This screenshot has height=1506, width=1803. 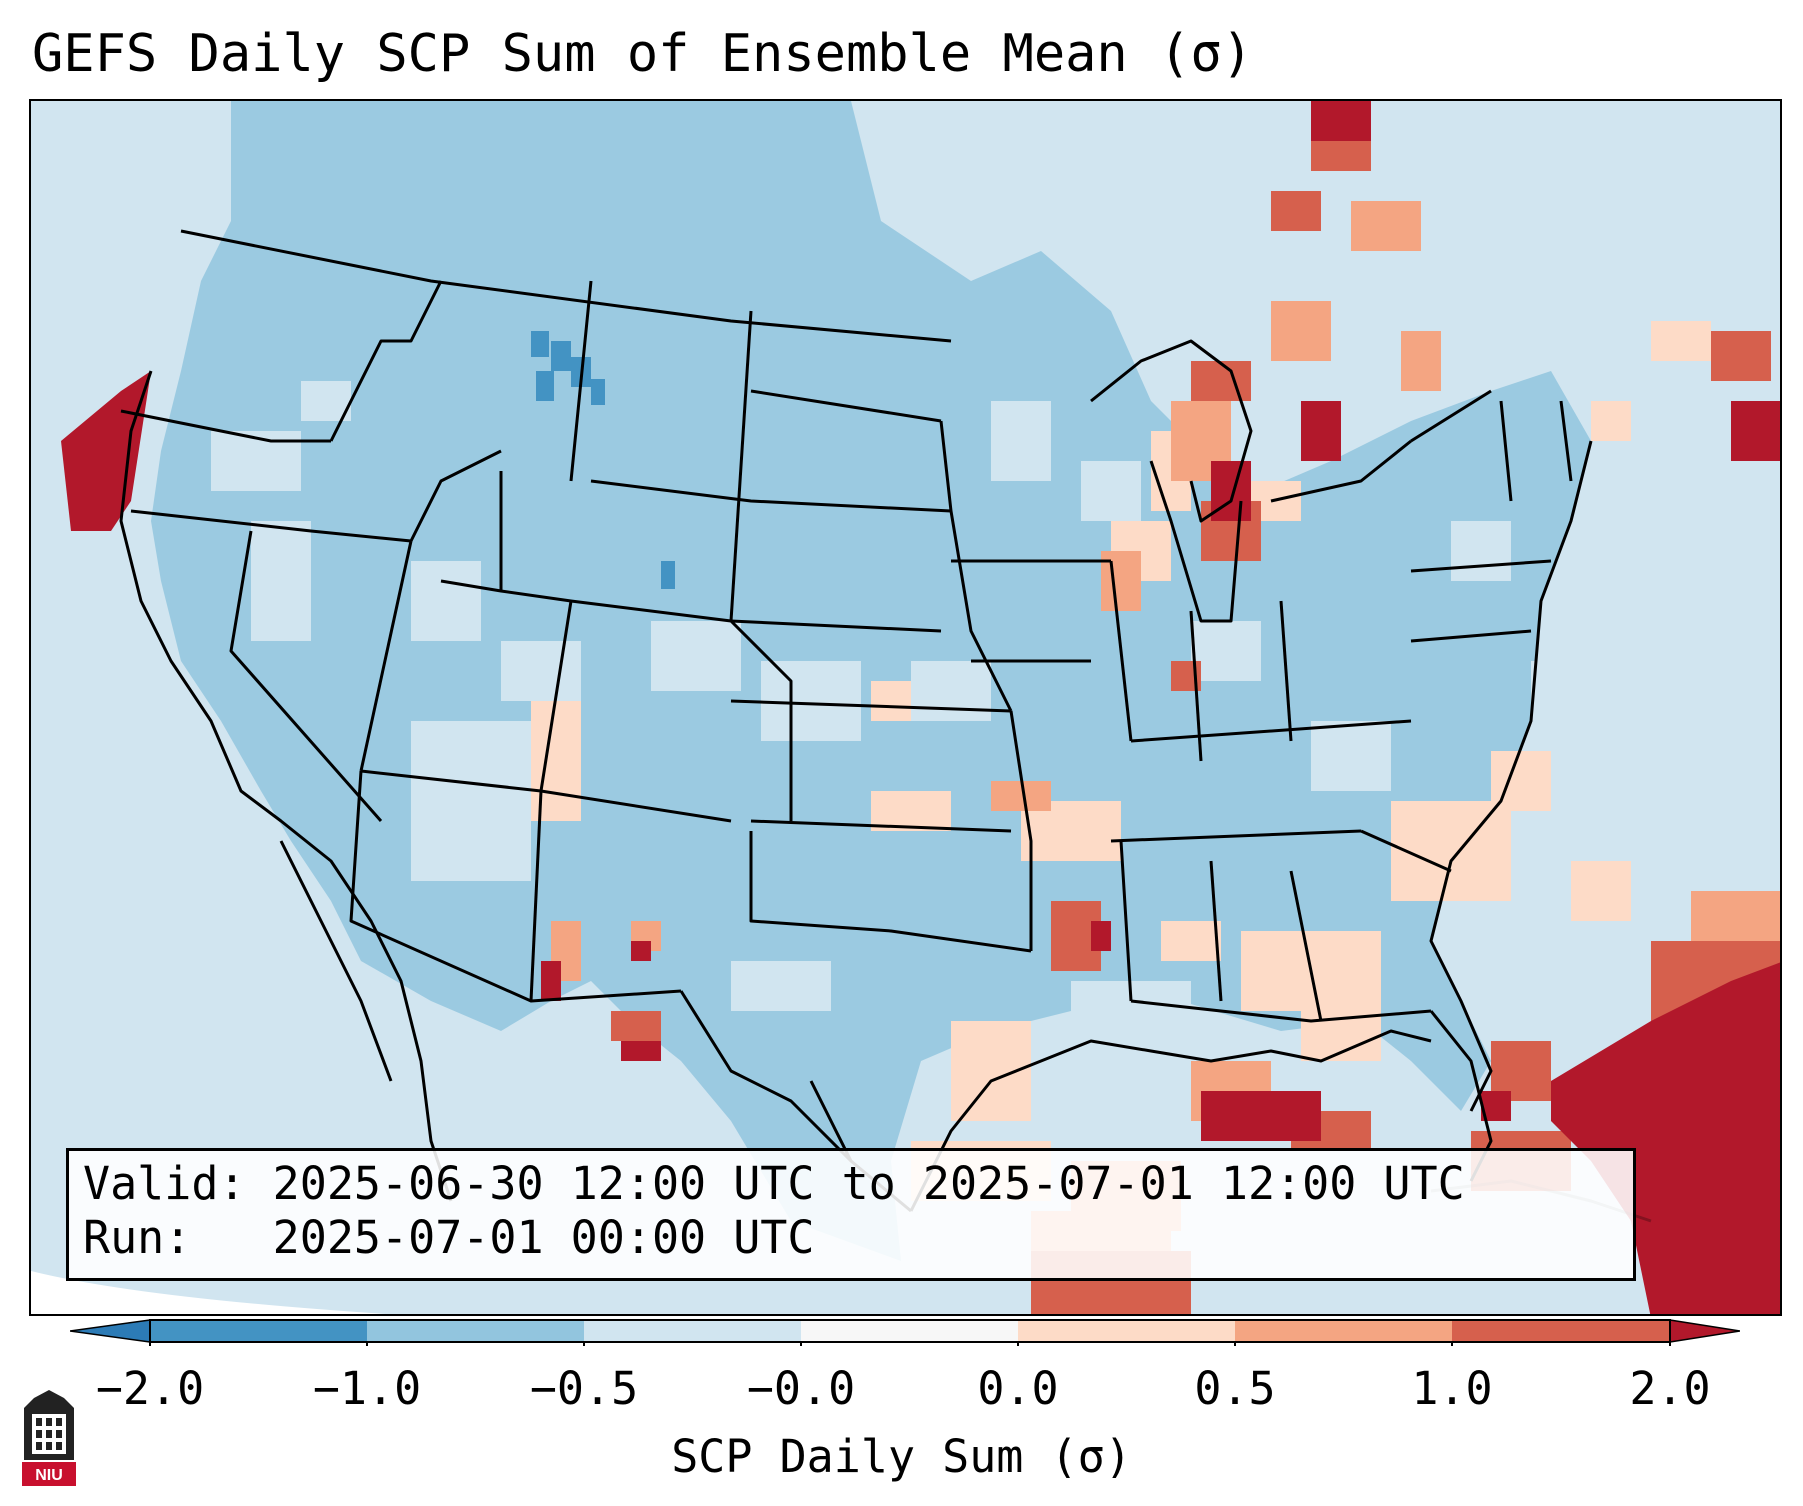 What do you see at coordinates (258, 1331) in the screenshot?
I see `colorbar-bin-neg2-neg1` at bounding box center [258, 1331].